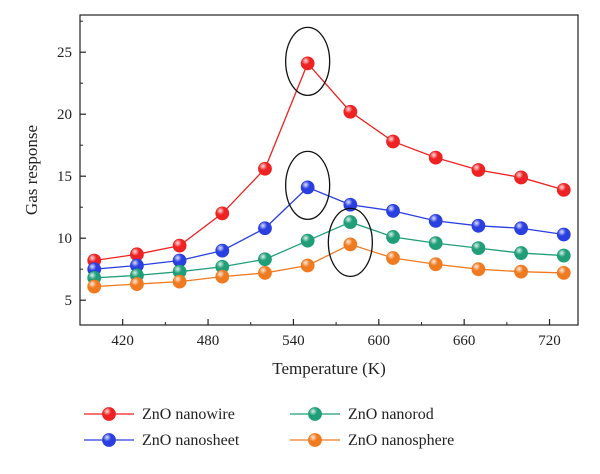  Describe the element at coordinates (329, 368) in the screenshot. I see `x-axis-title: Temperature (K)` at that location.